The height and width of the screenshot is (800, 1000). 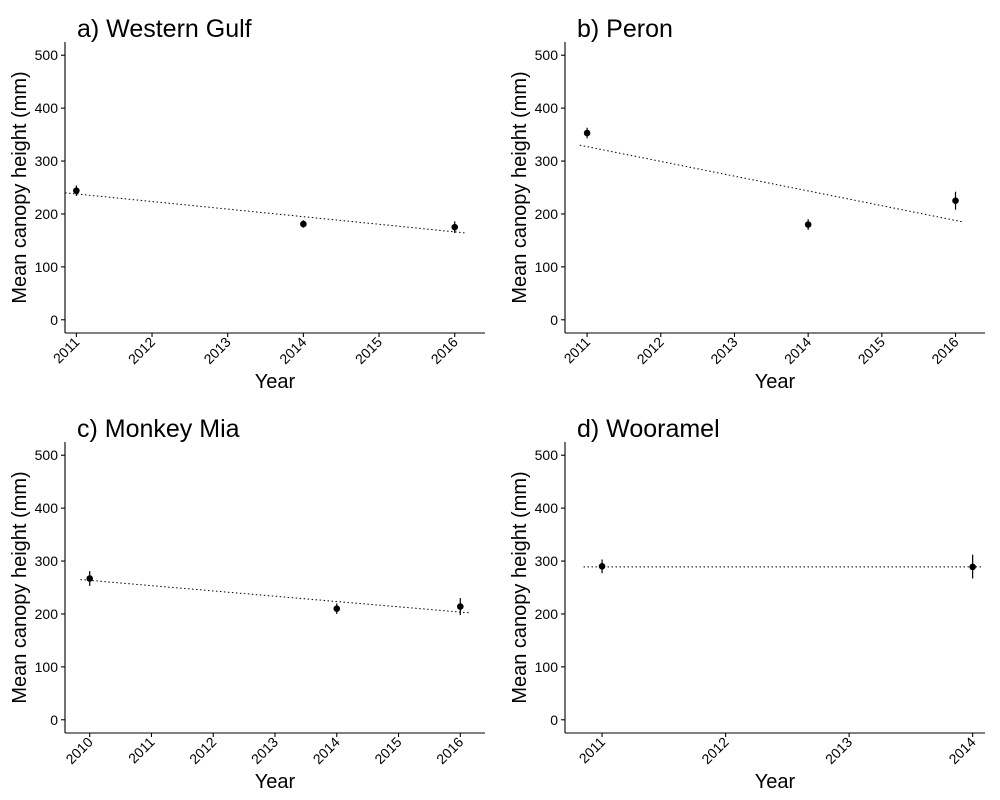 What do you see at coordinates (78, 750) in the screenshot?
I see `x-tick-label: 2010` at bounding box center [78, 750].